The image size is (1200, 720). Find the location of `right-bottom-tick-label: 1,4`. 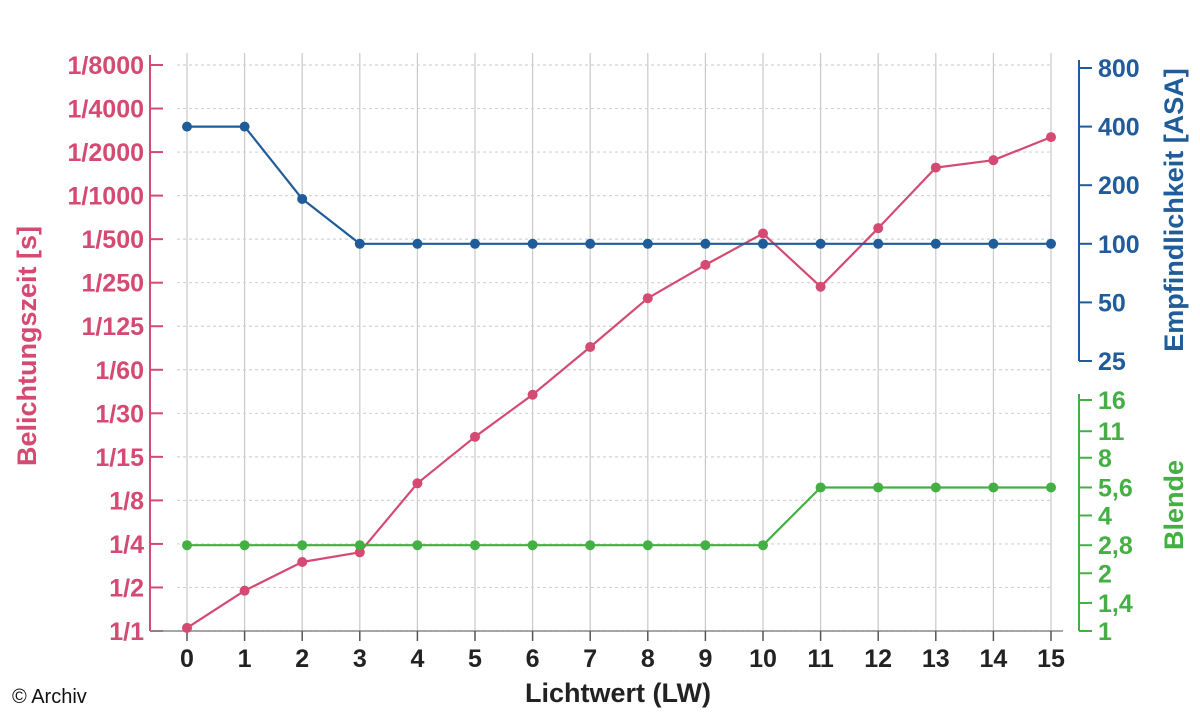

right-bottom-tick-label: 1,4 is located at coordinates (1115, 604).